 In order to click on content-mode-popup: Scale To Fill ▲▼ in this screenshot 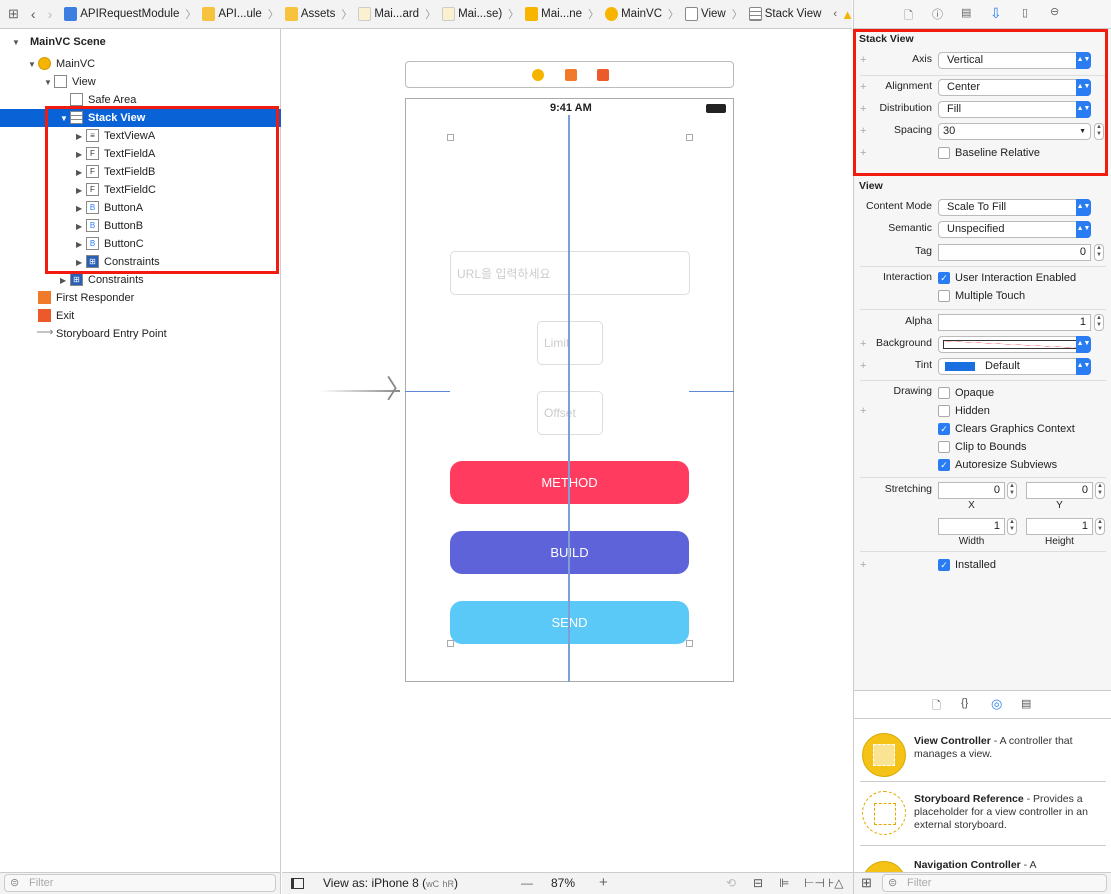, I will do `click(1014, 207)`.